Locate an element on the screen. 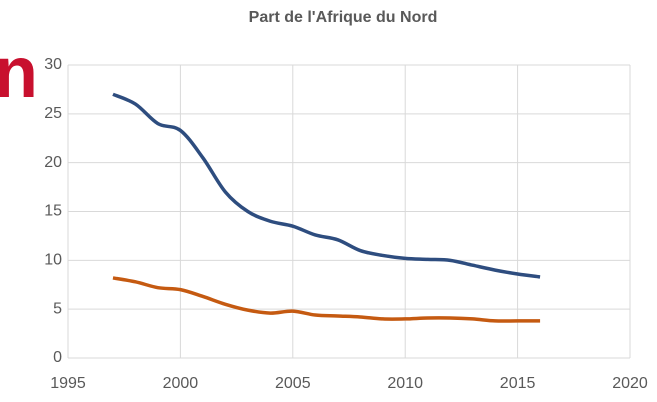 The width and height of the screenshot is (657, 402). y-tick-label: 15 is located at coordinates (53, 211).